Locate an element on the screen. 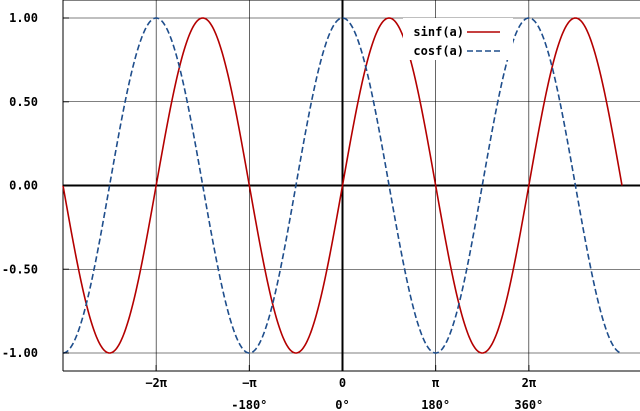 The width and height of the screenshot is (640, 411). x-tick-label: −π is located at coordinates (249, 383).